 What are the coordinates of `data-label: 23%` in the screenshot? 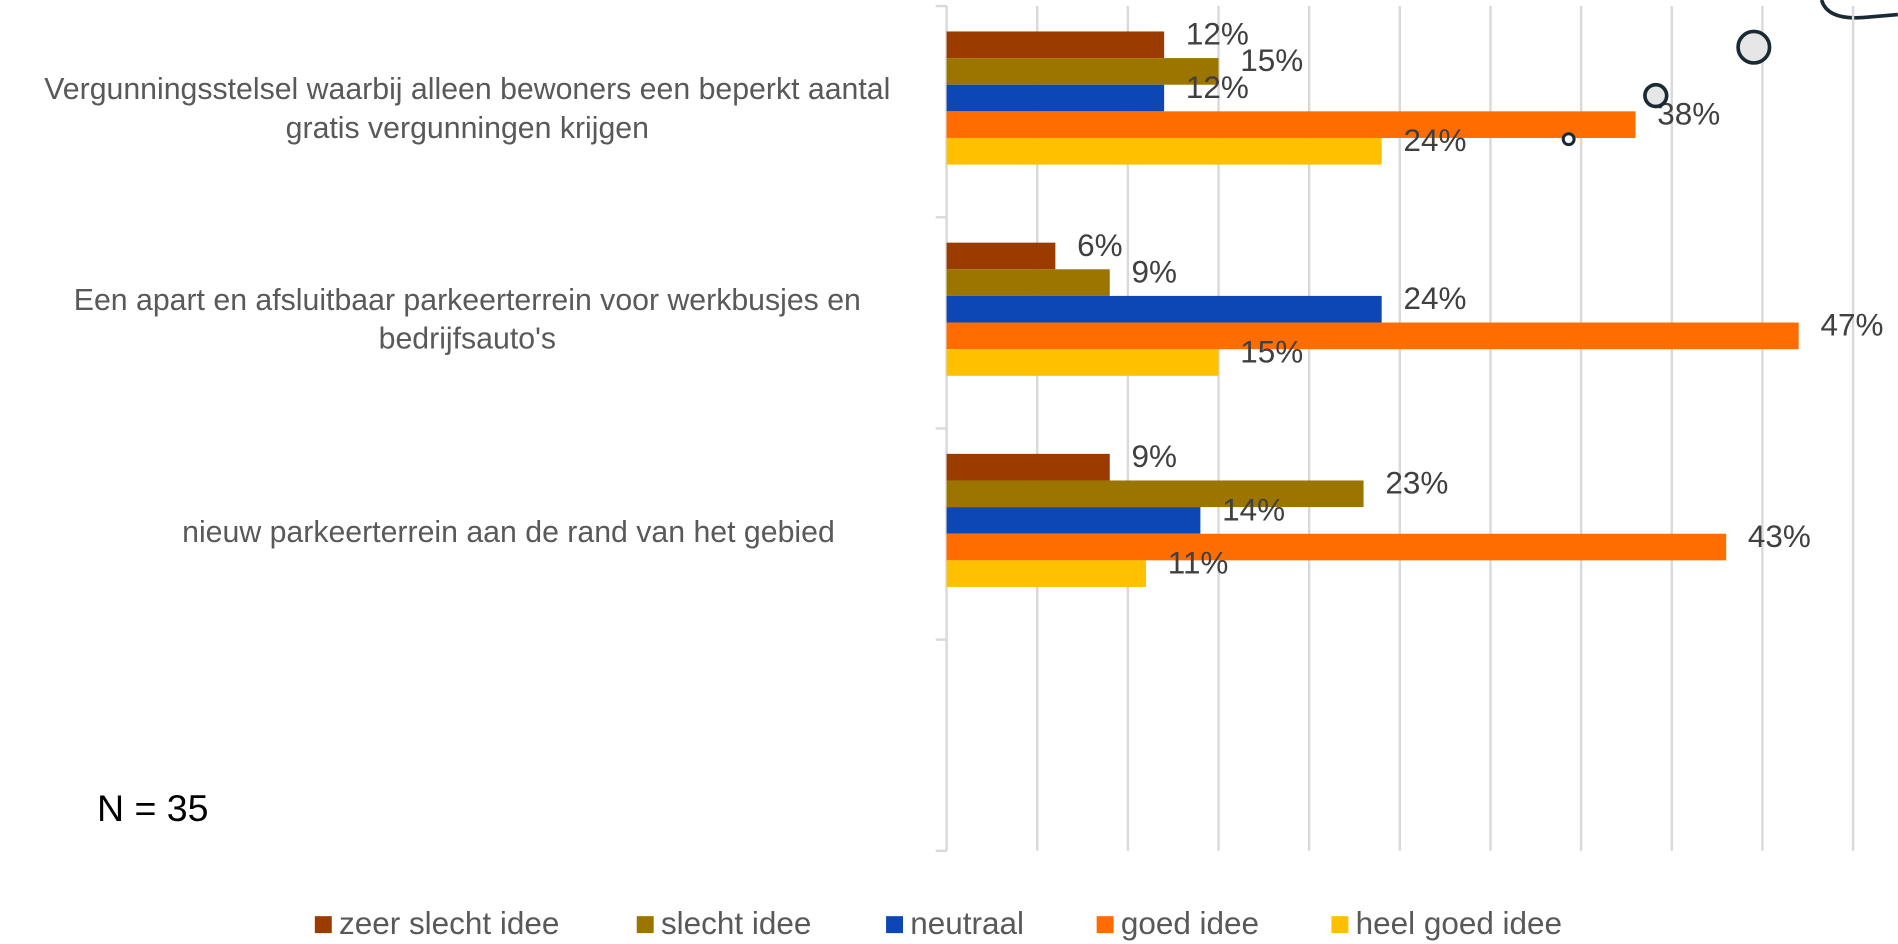 It's located at (1416, 483).